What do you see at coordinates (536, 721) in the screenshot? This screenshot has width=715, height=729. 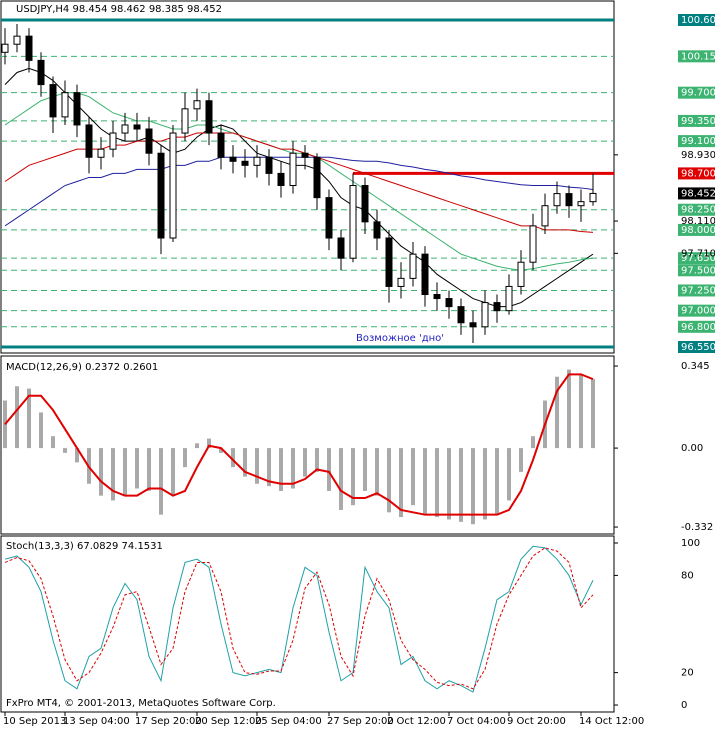 I see `x-tick-label: 9 Oct 20:00` at bounding box center [536, 721].